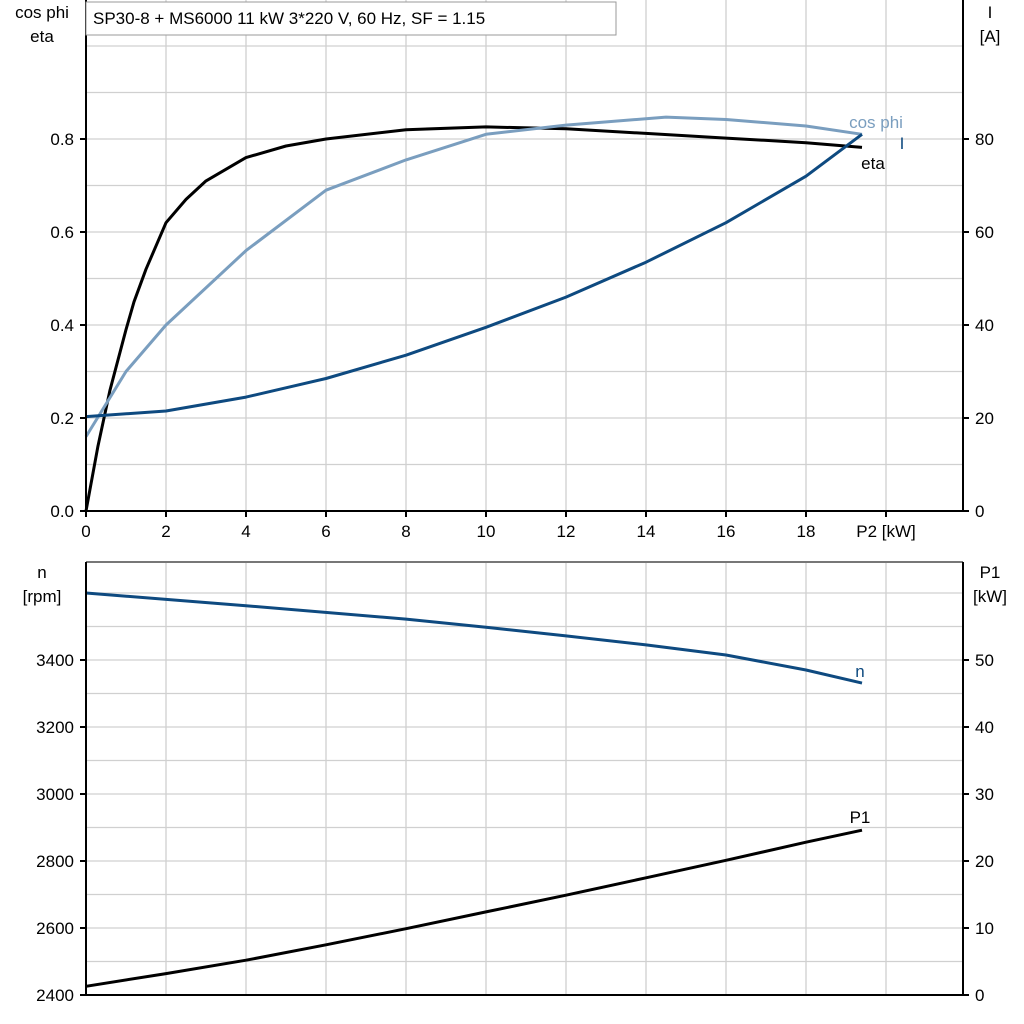  Describe the element at coordinates (806, 531) in the screenshot. I see `x-tick-label: 18` at that location.